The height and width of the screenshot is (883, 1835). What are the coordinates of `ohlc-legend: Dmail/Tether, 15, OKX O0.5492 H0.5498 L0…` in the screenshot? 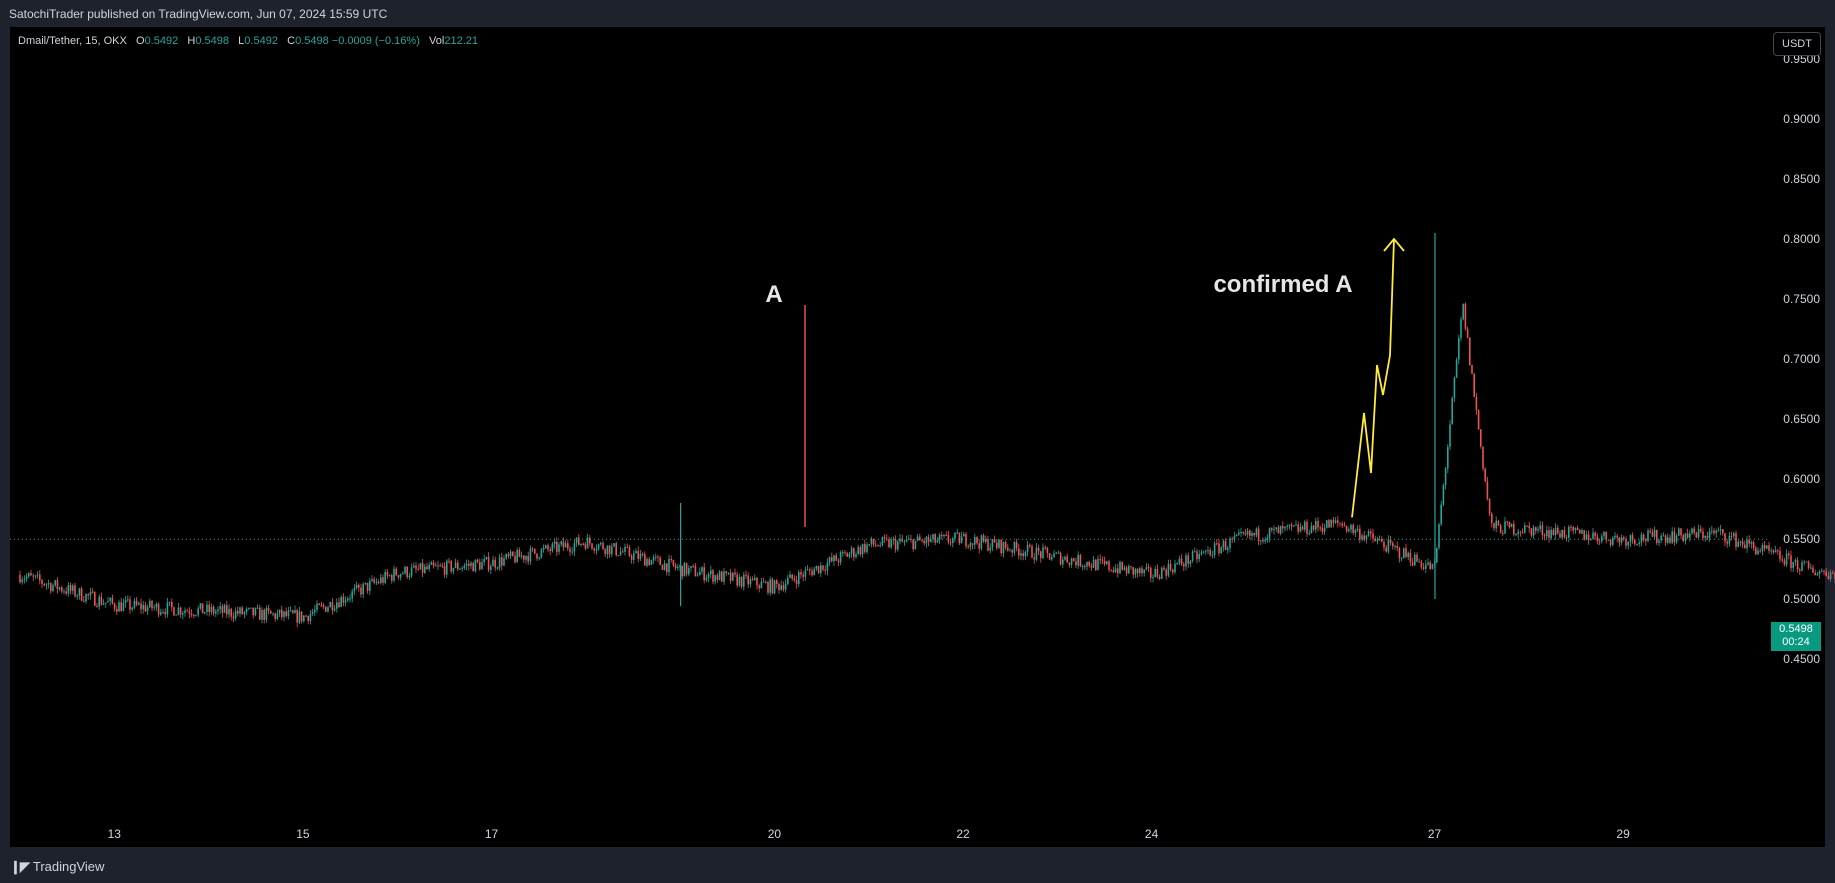 It's located at (248, 41).